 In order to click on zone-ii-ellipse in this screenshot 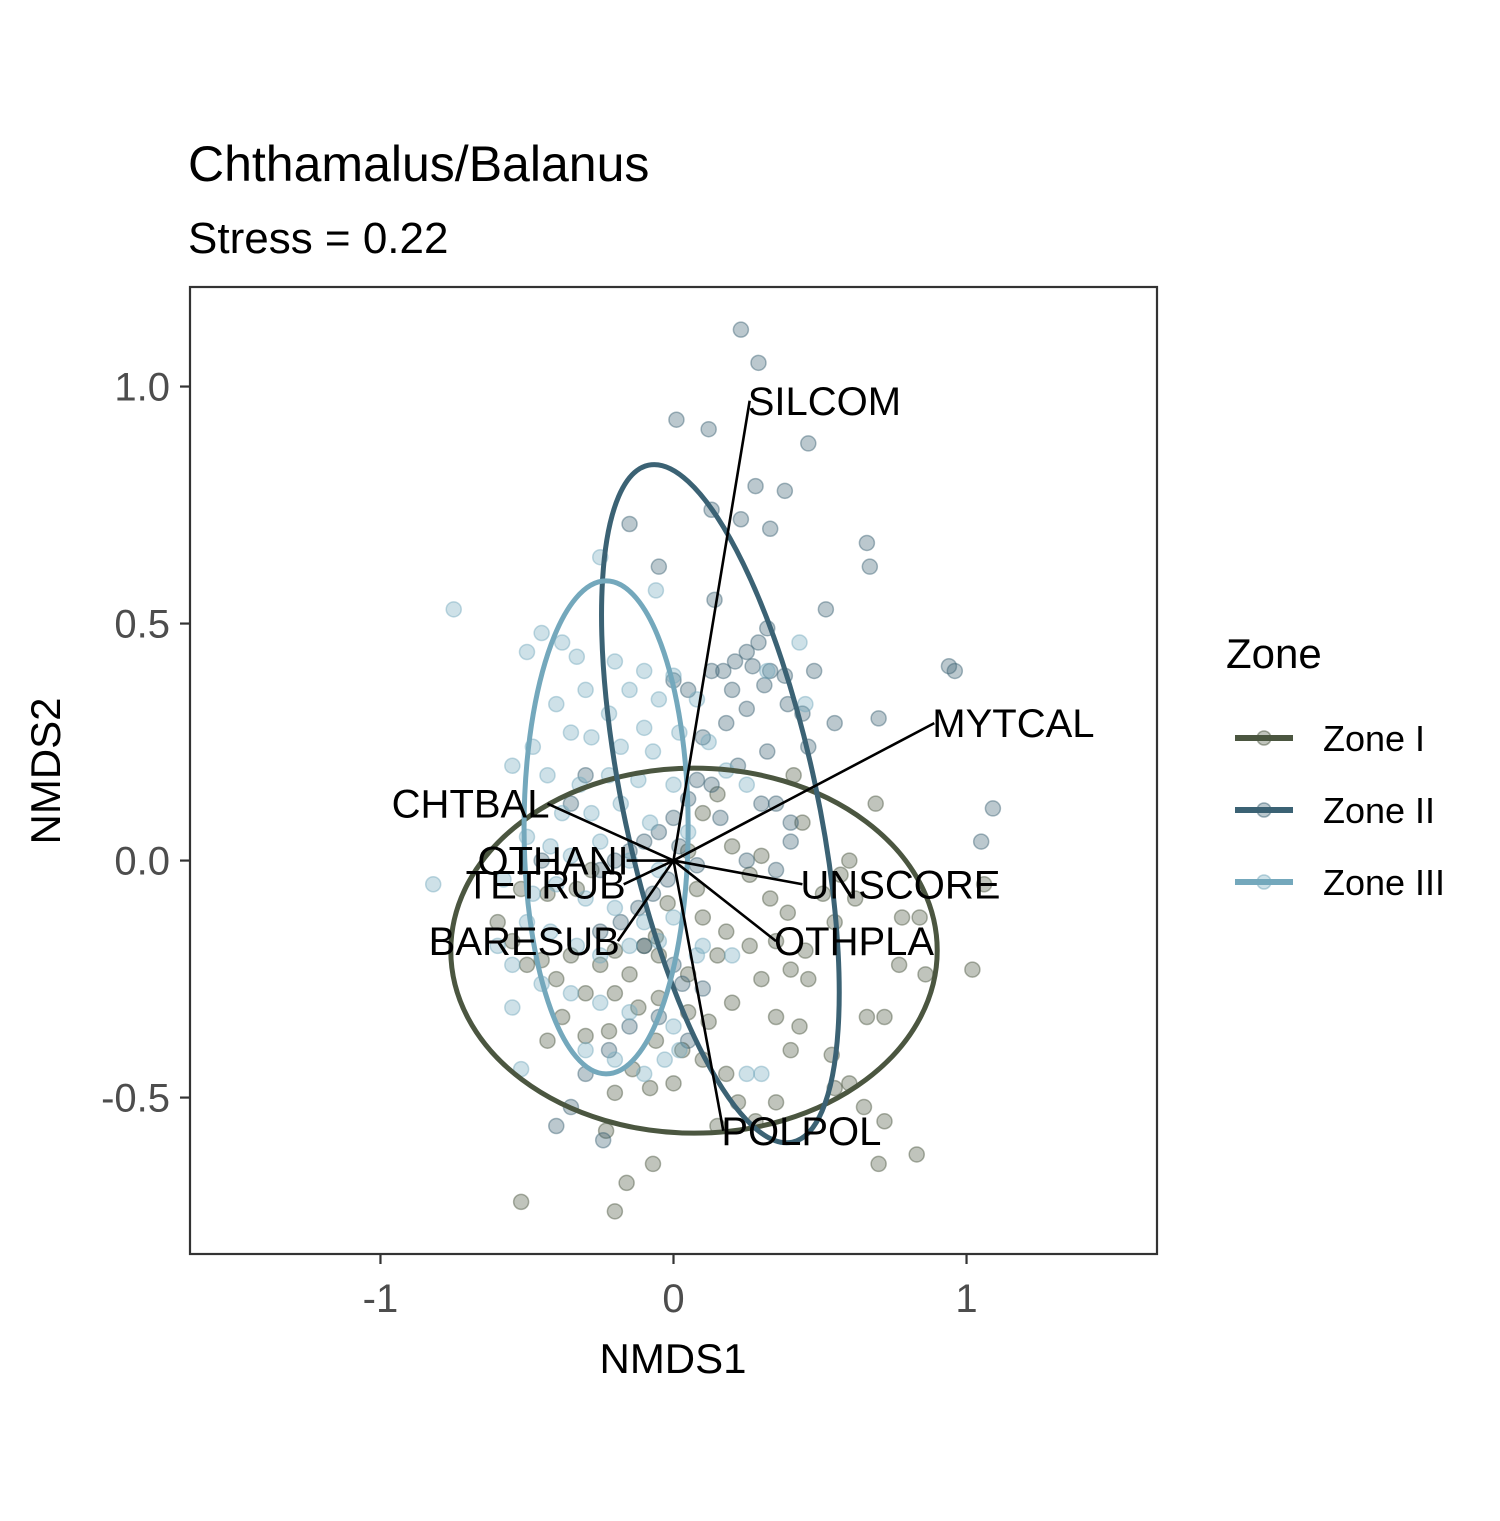, I will do `click(720, 804)`.